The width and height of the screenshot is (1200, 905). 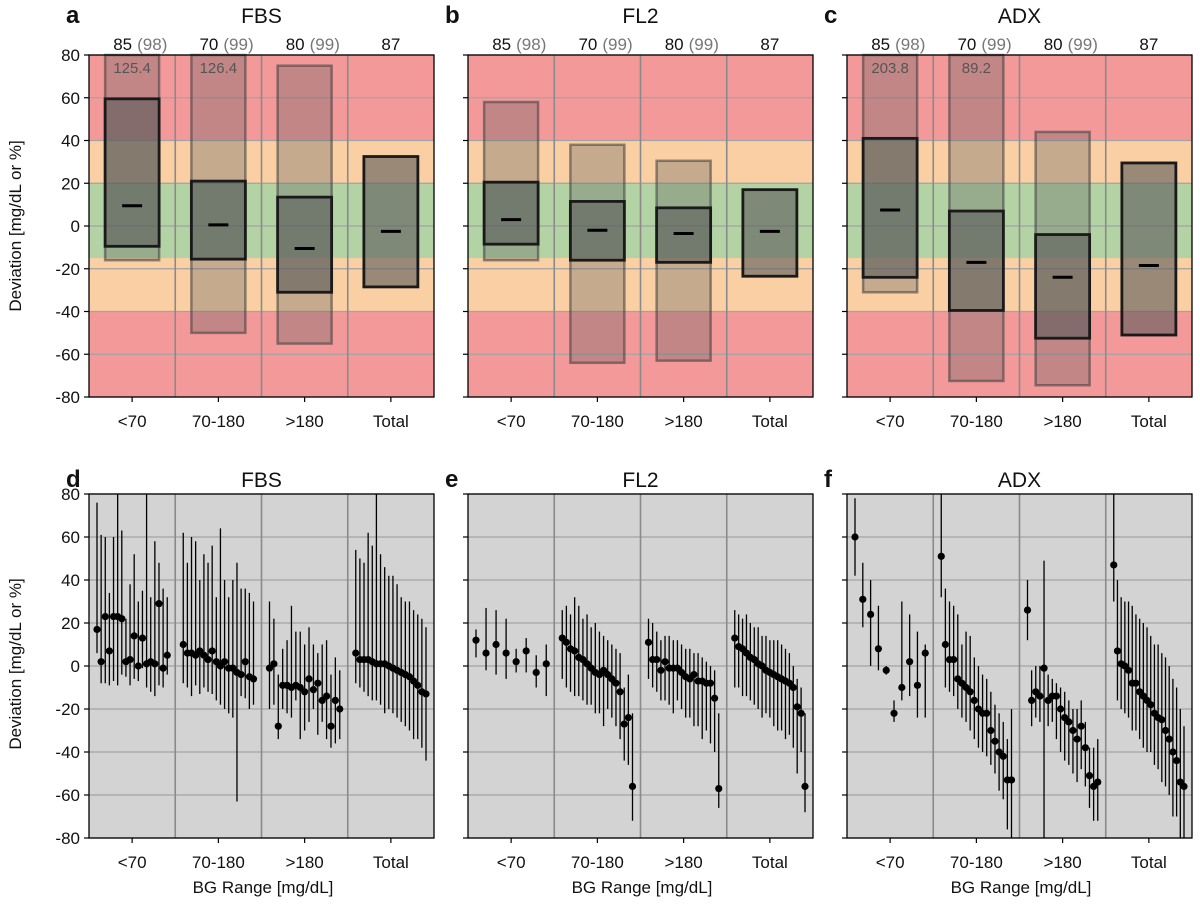 I want to click on ytick-label: -20, so click(x=67, y=709).